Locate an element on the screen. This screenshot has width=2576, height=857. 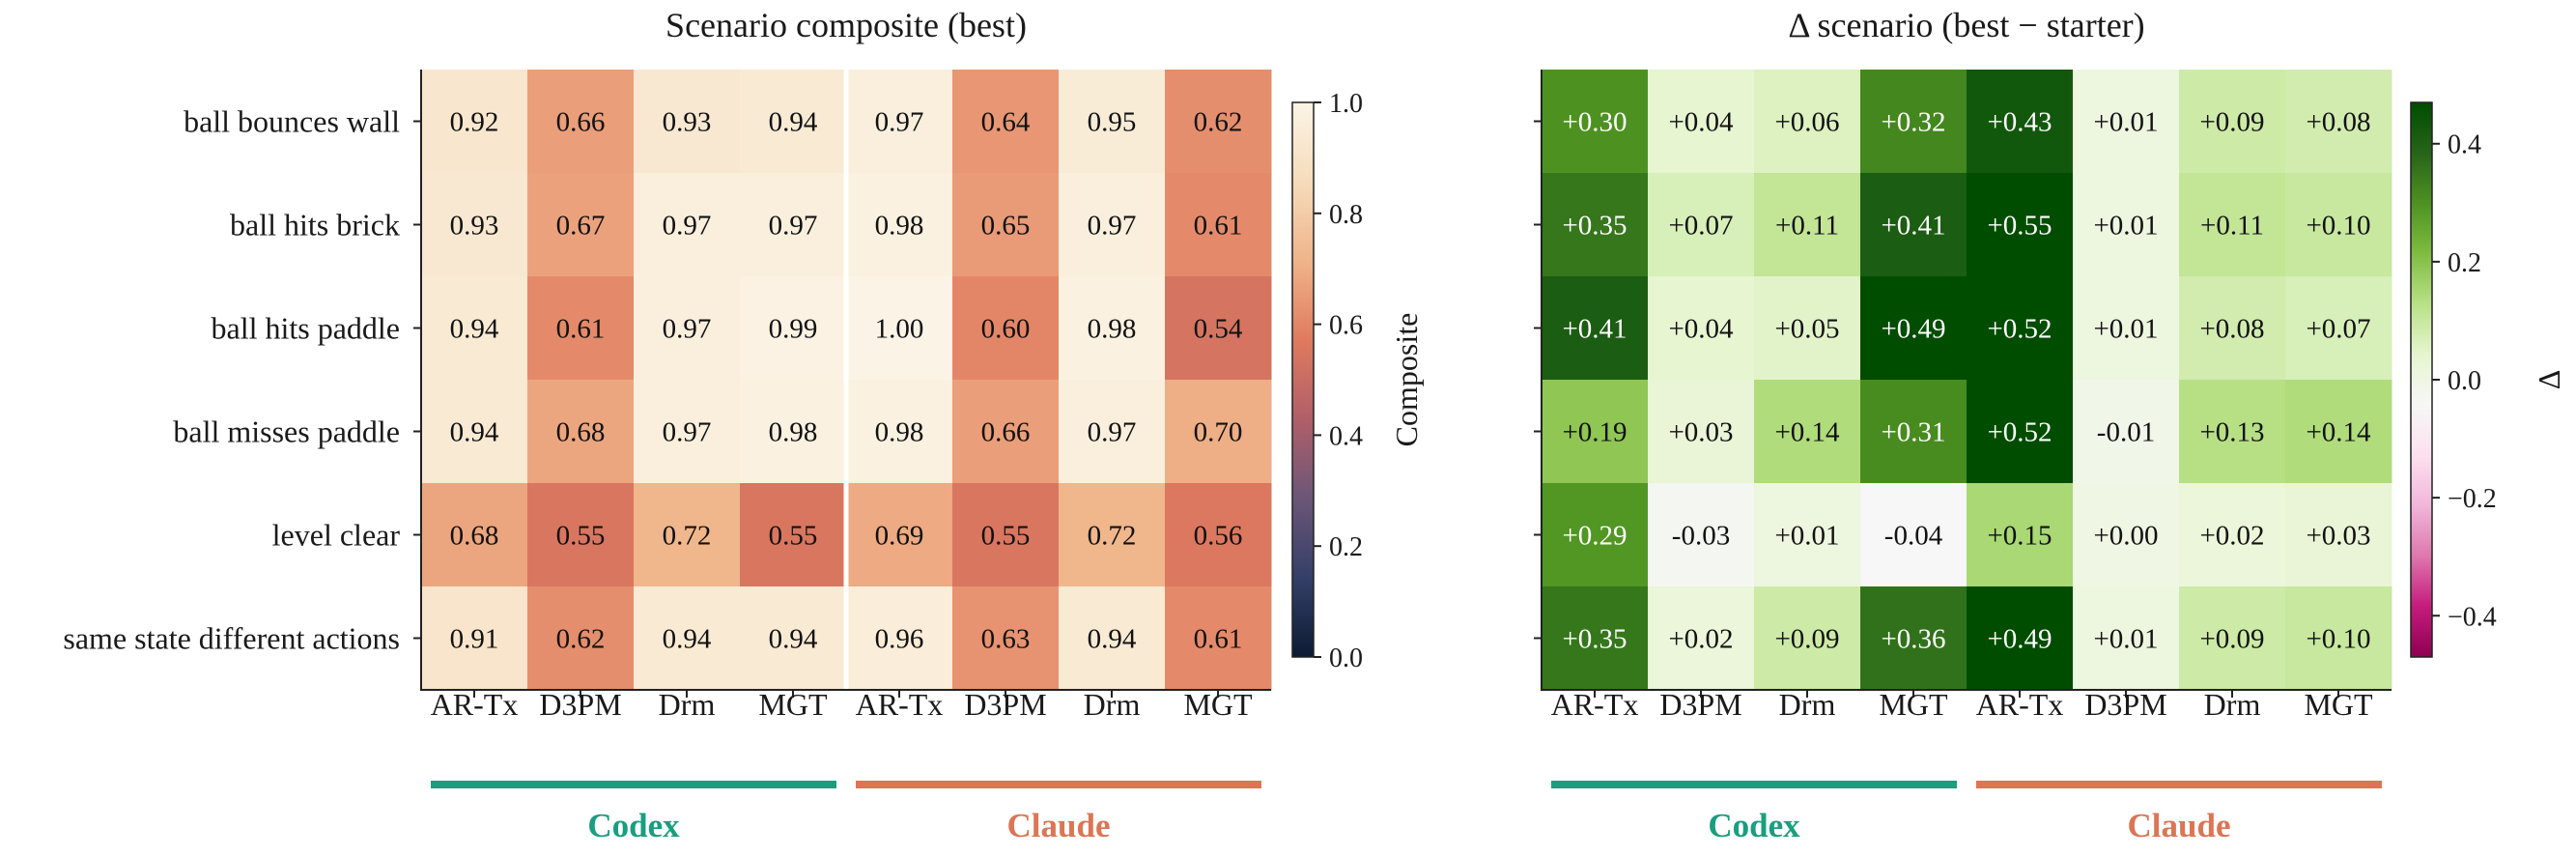
row-label: ball hits brick is located at coordinates (315, 225).